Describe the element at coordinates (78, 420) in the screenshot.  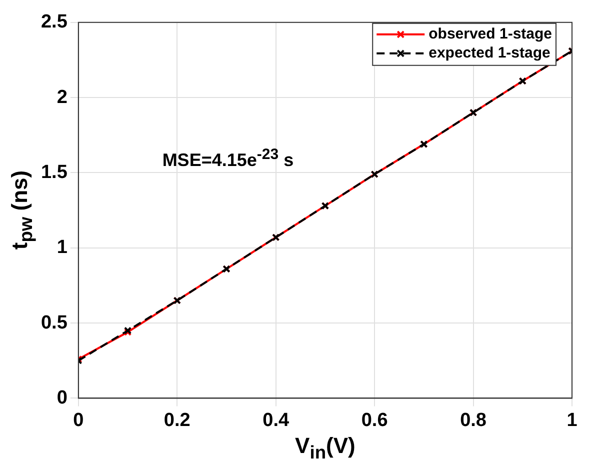
I see `x-tick-label: 0` at that location.